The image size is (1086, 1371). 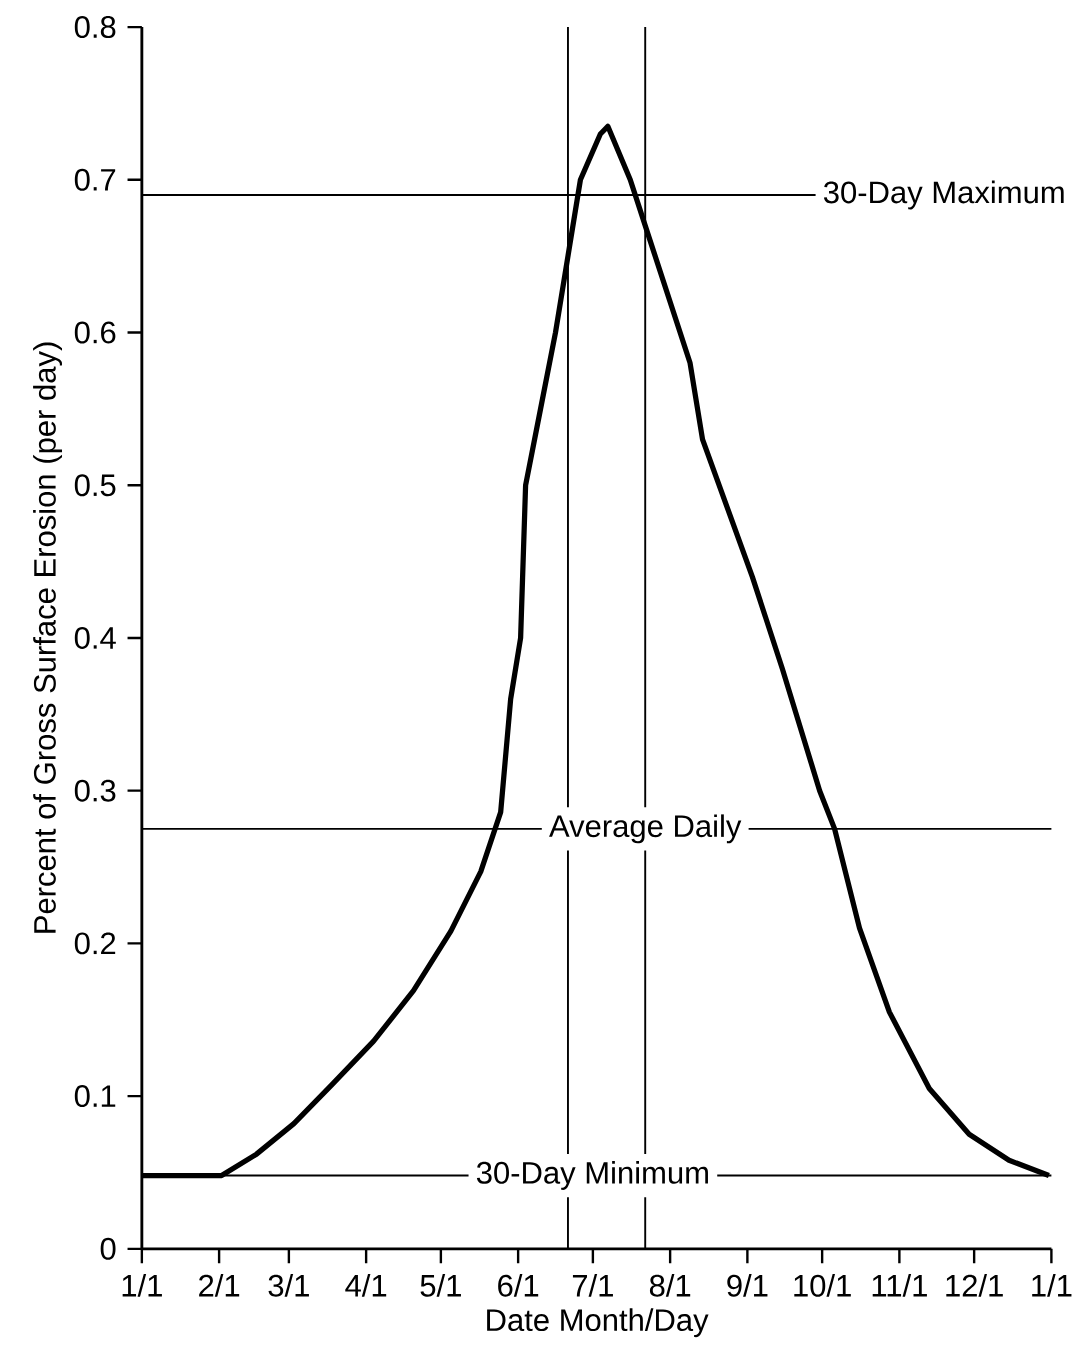 I want to click on annotation: 30-Day Minimum, so click(x=592, y=1175).